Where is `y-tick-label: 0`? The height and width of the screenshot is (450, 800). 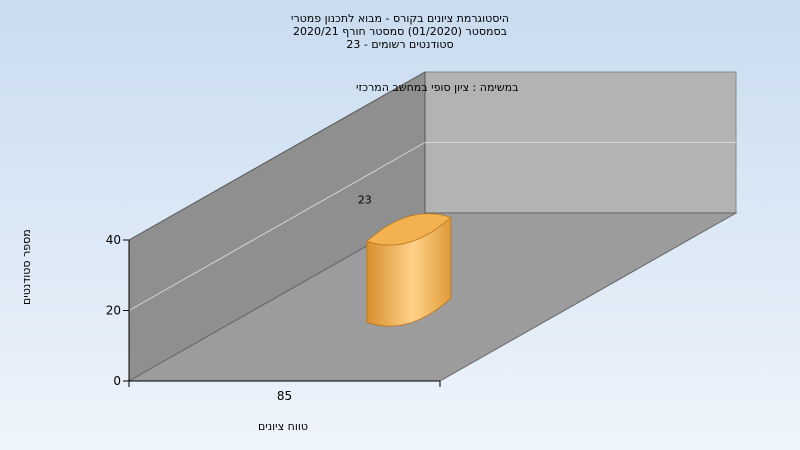 y-tick-label: 0 is located at coordinates (117, 381).